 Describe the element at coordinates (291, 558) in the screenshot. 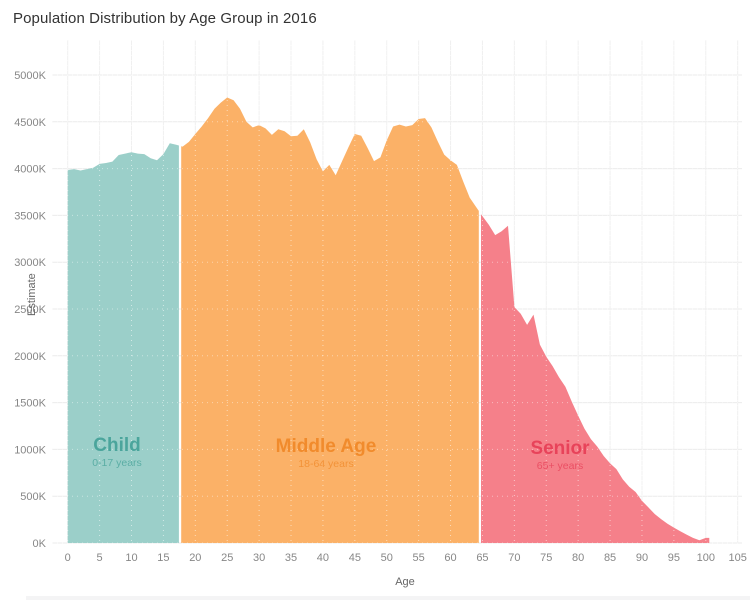

I see `x-tick-label: 35` at that location.